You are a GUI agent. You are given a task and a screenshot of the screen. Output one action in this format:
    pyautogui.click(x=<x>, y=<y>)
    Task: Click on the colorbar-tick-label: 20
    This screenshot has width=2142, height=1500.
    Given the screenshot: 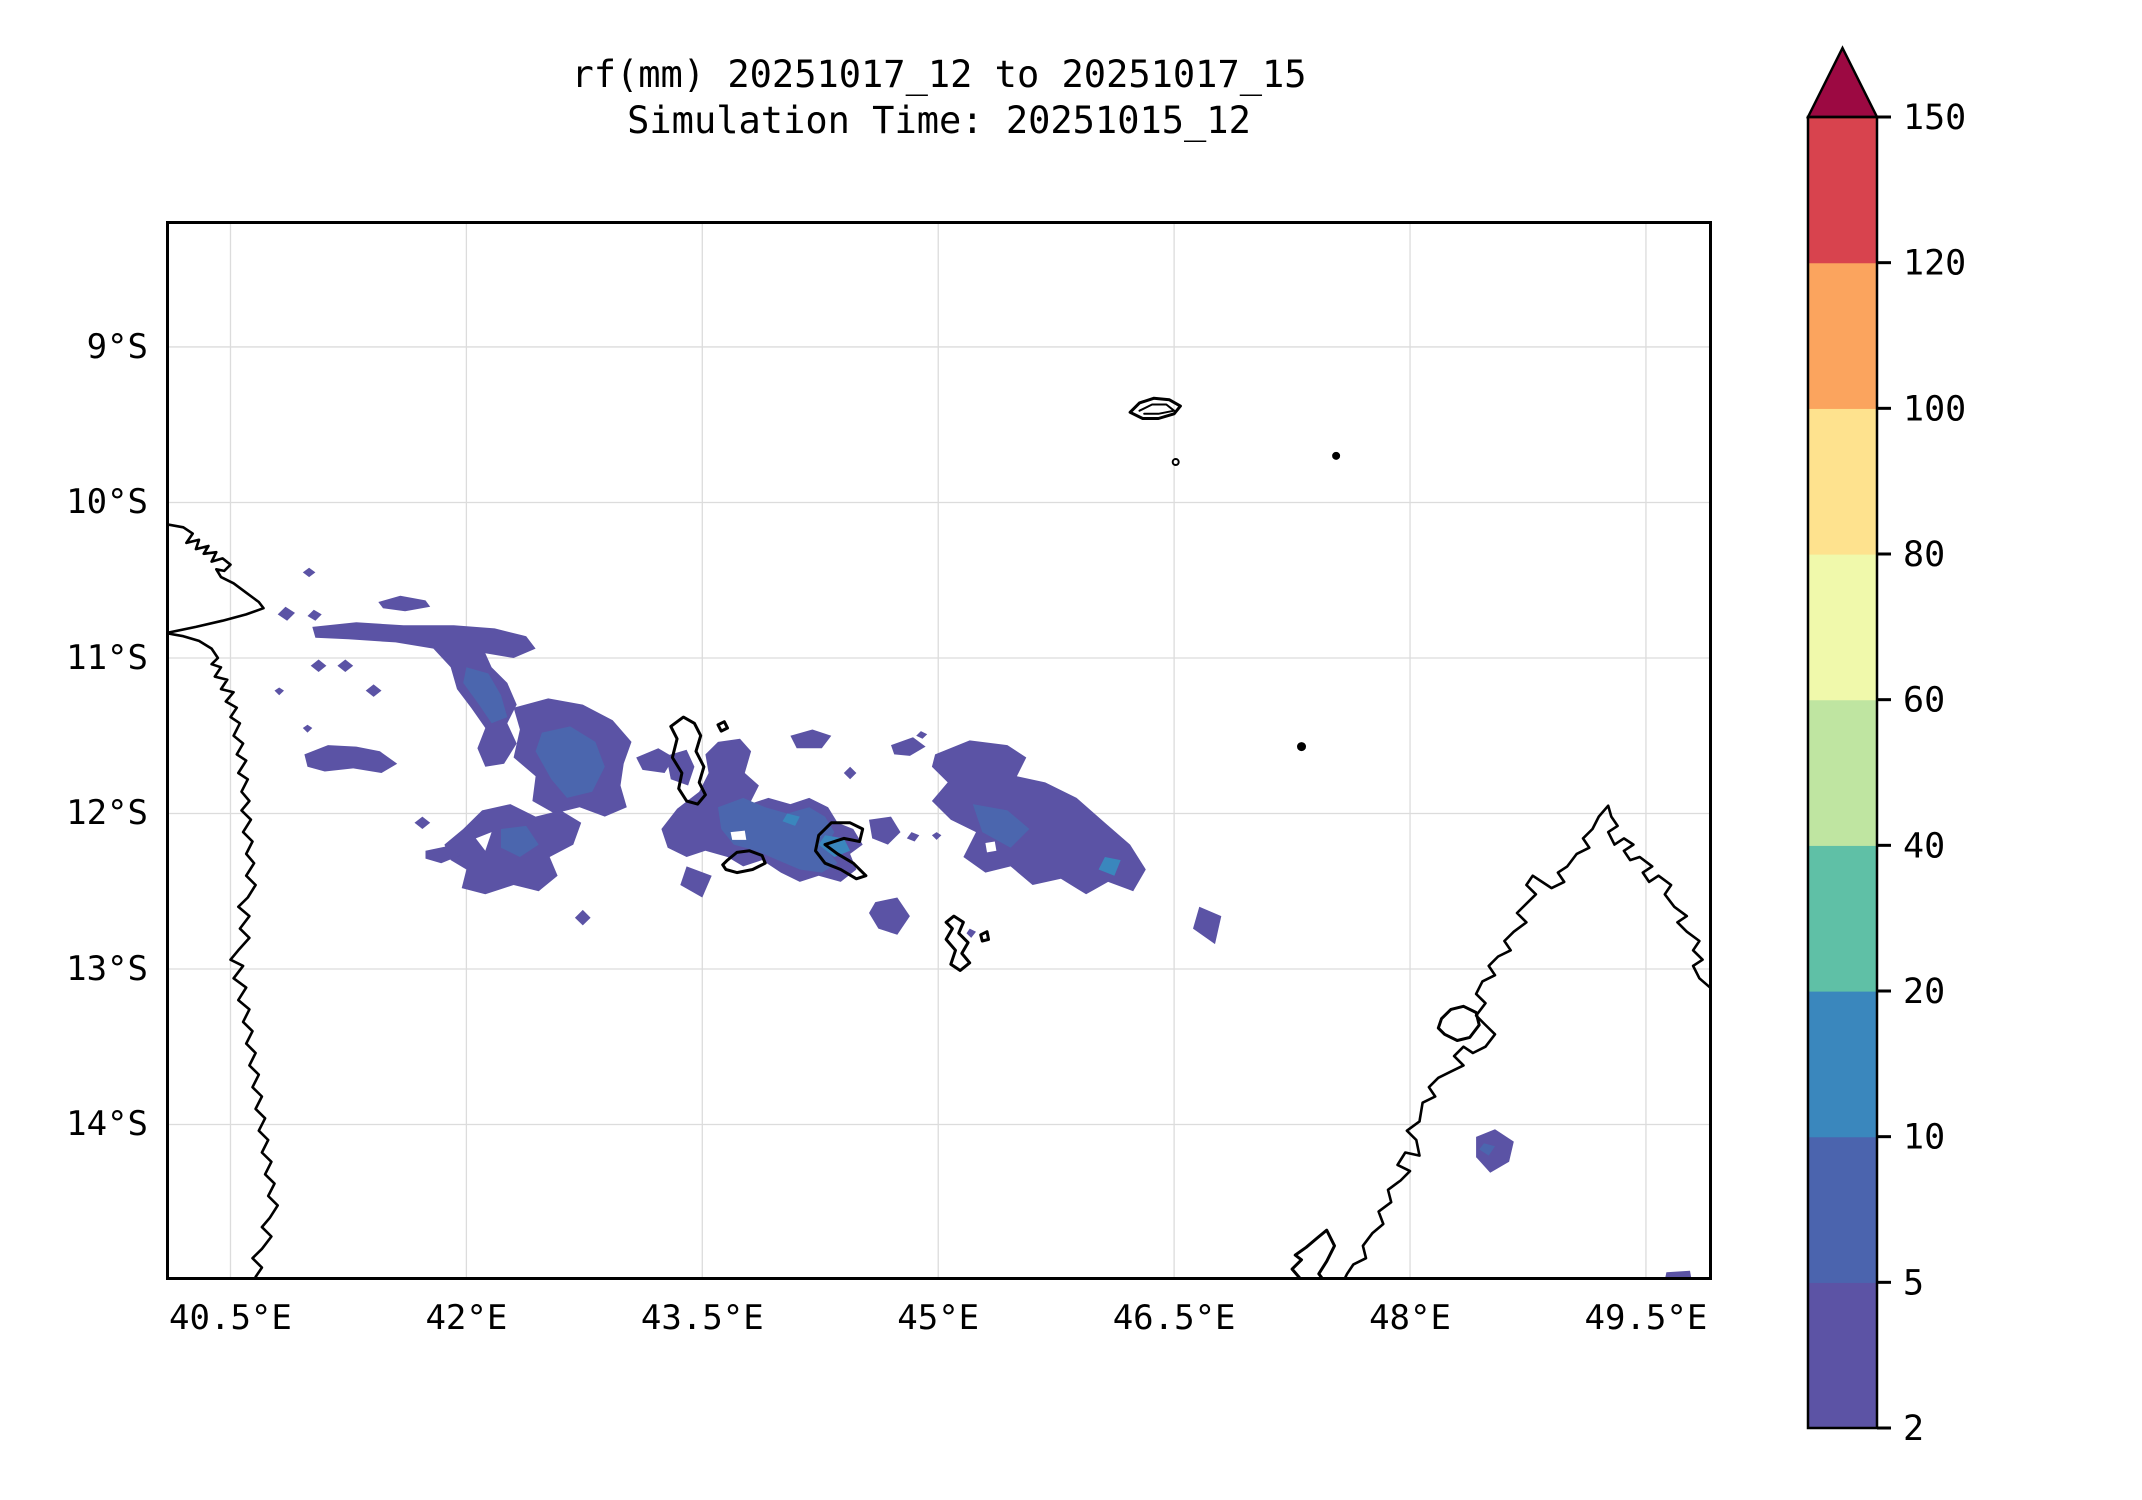 What is the action you would take?
    pyautogui.click(x=1924, y=992)
    